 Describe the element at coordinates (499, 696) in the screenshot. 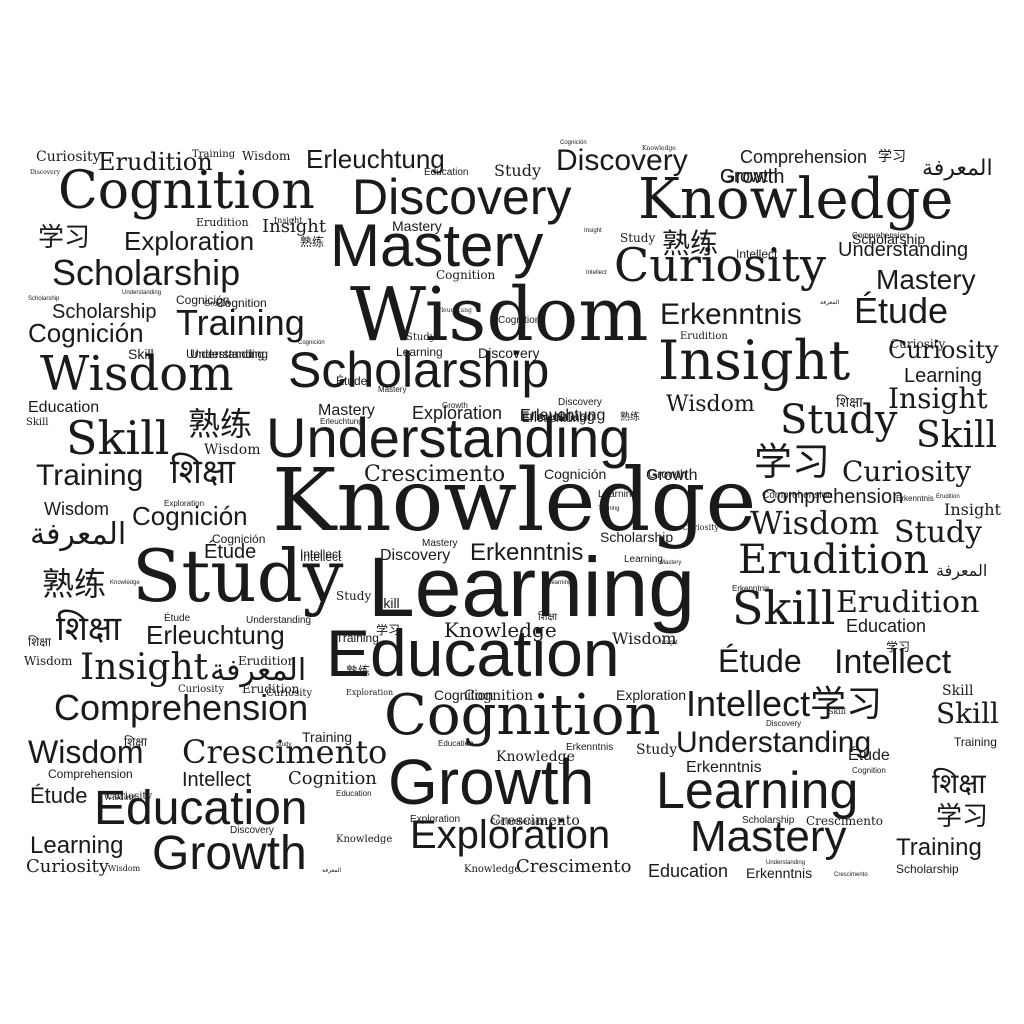

I see `cloud-word: Cognition` at that location.